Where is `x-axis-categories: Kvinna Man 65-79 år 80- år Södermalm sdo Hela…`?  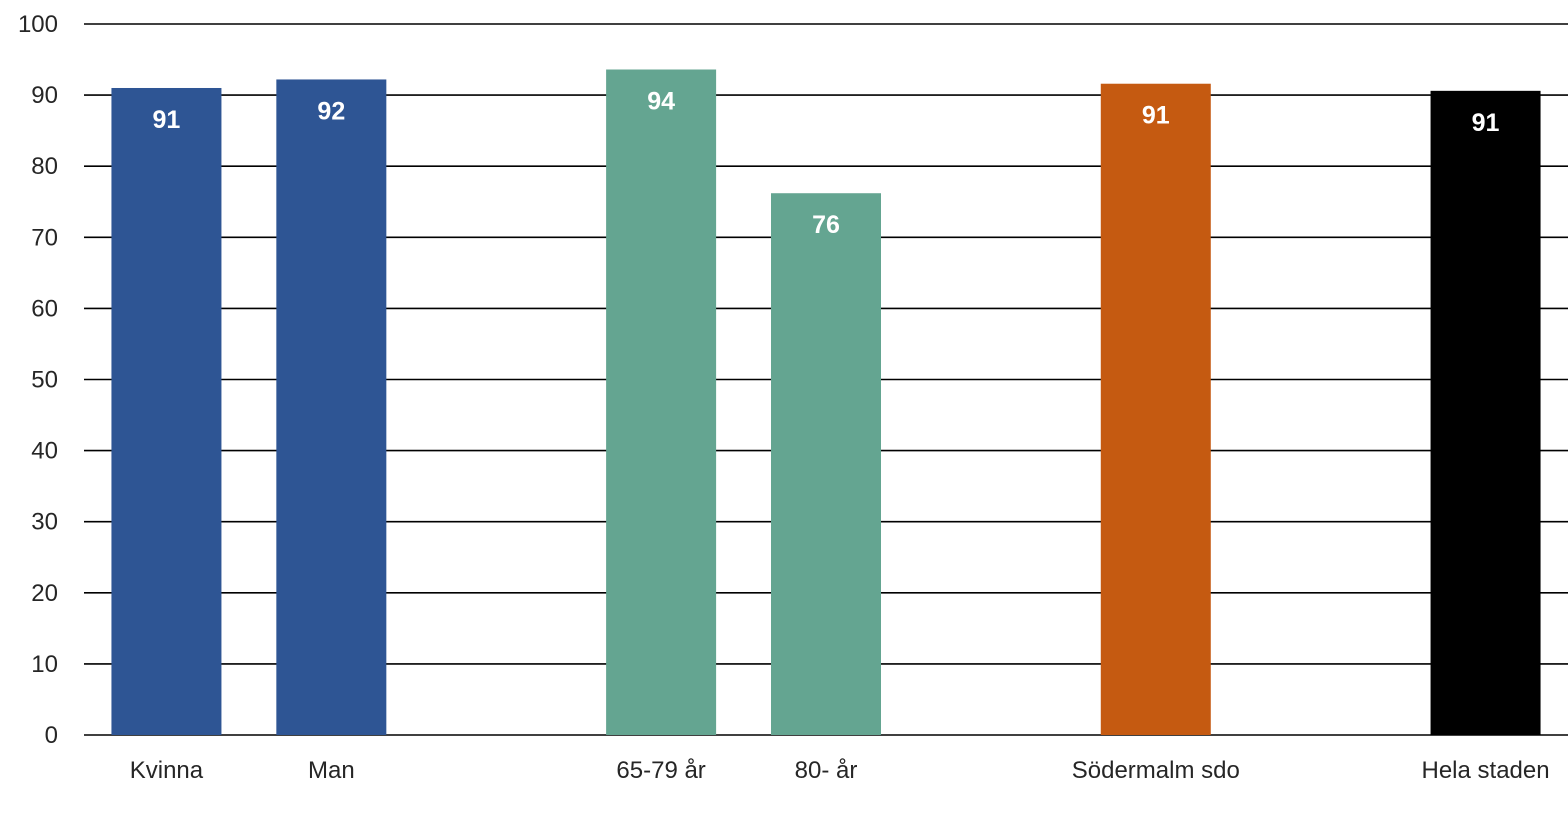
x-axis-categories: Kvinna Man 65-79 år 80- år Södermalm sdo Hela… is located at coordinates (840, 770).